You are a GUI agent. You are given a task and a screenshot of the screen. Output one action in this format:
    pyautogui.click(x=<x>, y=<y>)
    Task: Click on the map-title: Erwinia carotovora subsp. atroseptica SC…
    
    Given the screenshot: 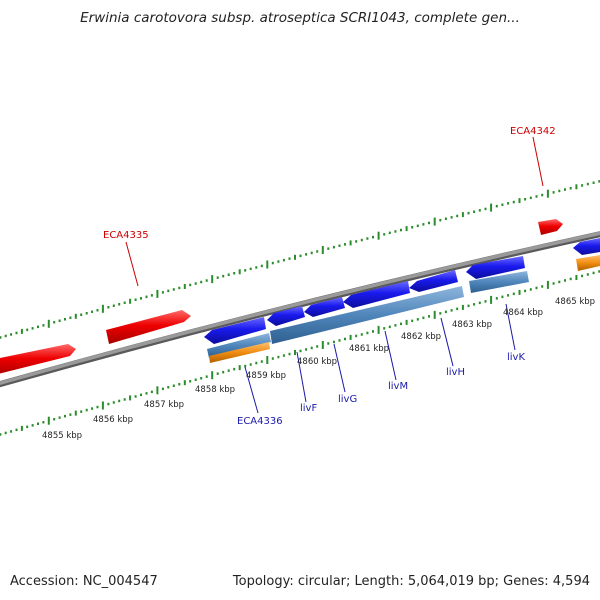 What is the action you would take?
    pyautogui.click(x=300, y=18)
    